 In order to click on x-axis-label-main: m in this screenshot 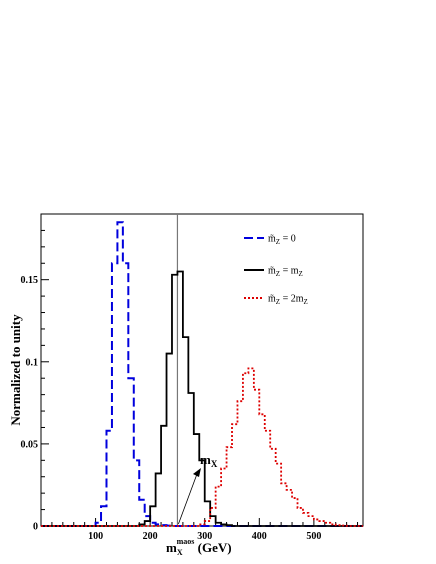, I will do `click(171, 547)`.